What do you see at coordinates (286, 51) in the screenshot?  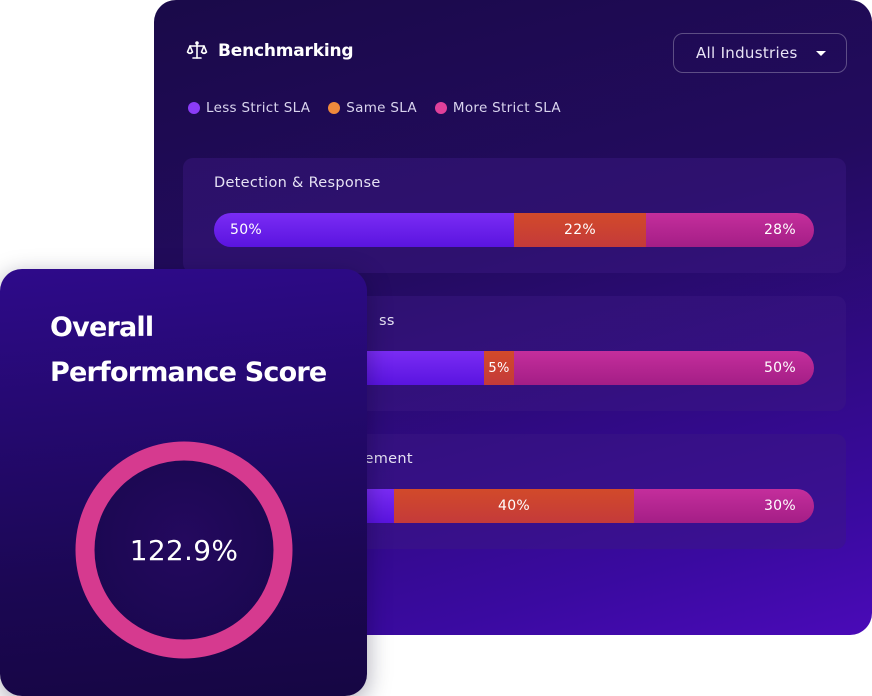 I see `benchmarking-title: Benchmarking` at bounding box center [286, 51].